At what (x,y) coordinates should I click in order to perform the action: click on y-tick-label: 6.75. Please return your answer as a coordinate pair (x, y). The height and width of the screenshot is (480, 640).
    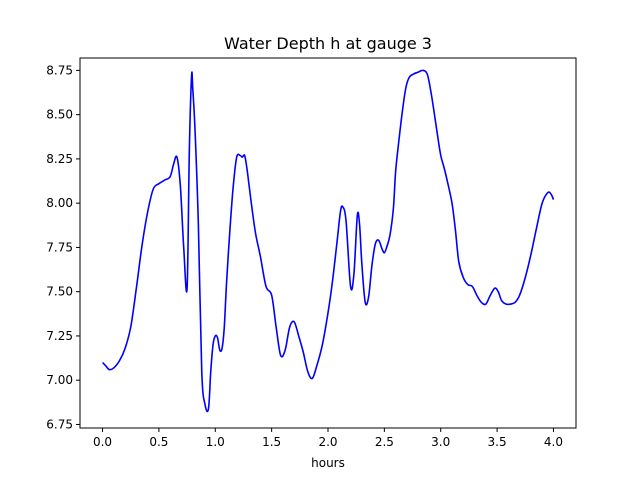
    Looking at the image, I should click on (59, 424).